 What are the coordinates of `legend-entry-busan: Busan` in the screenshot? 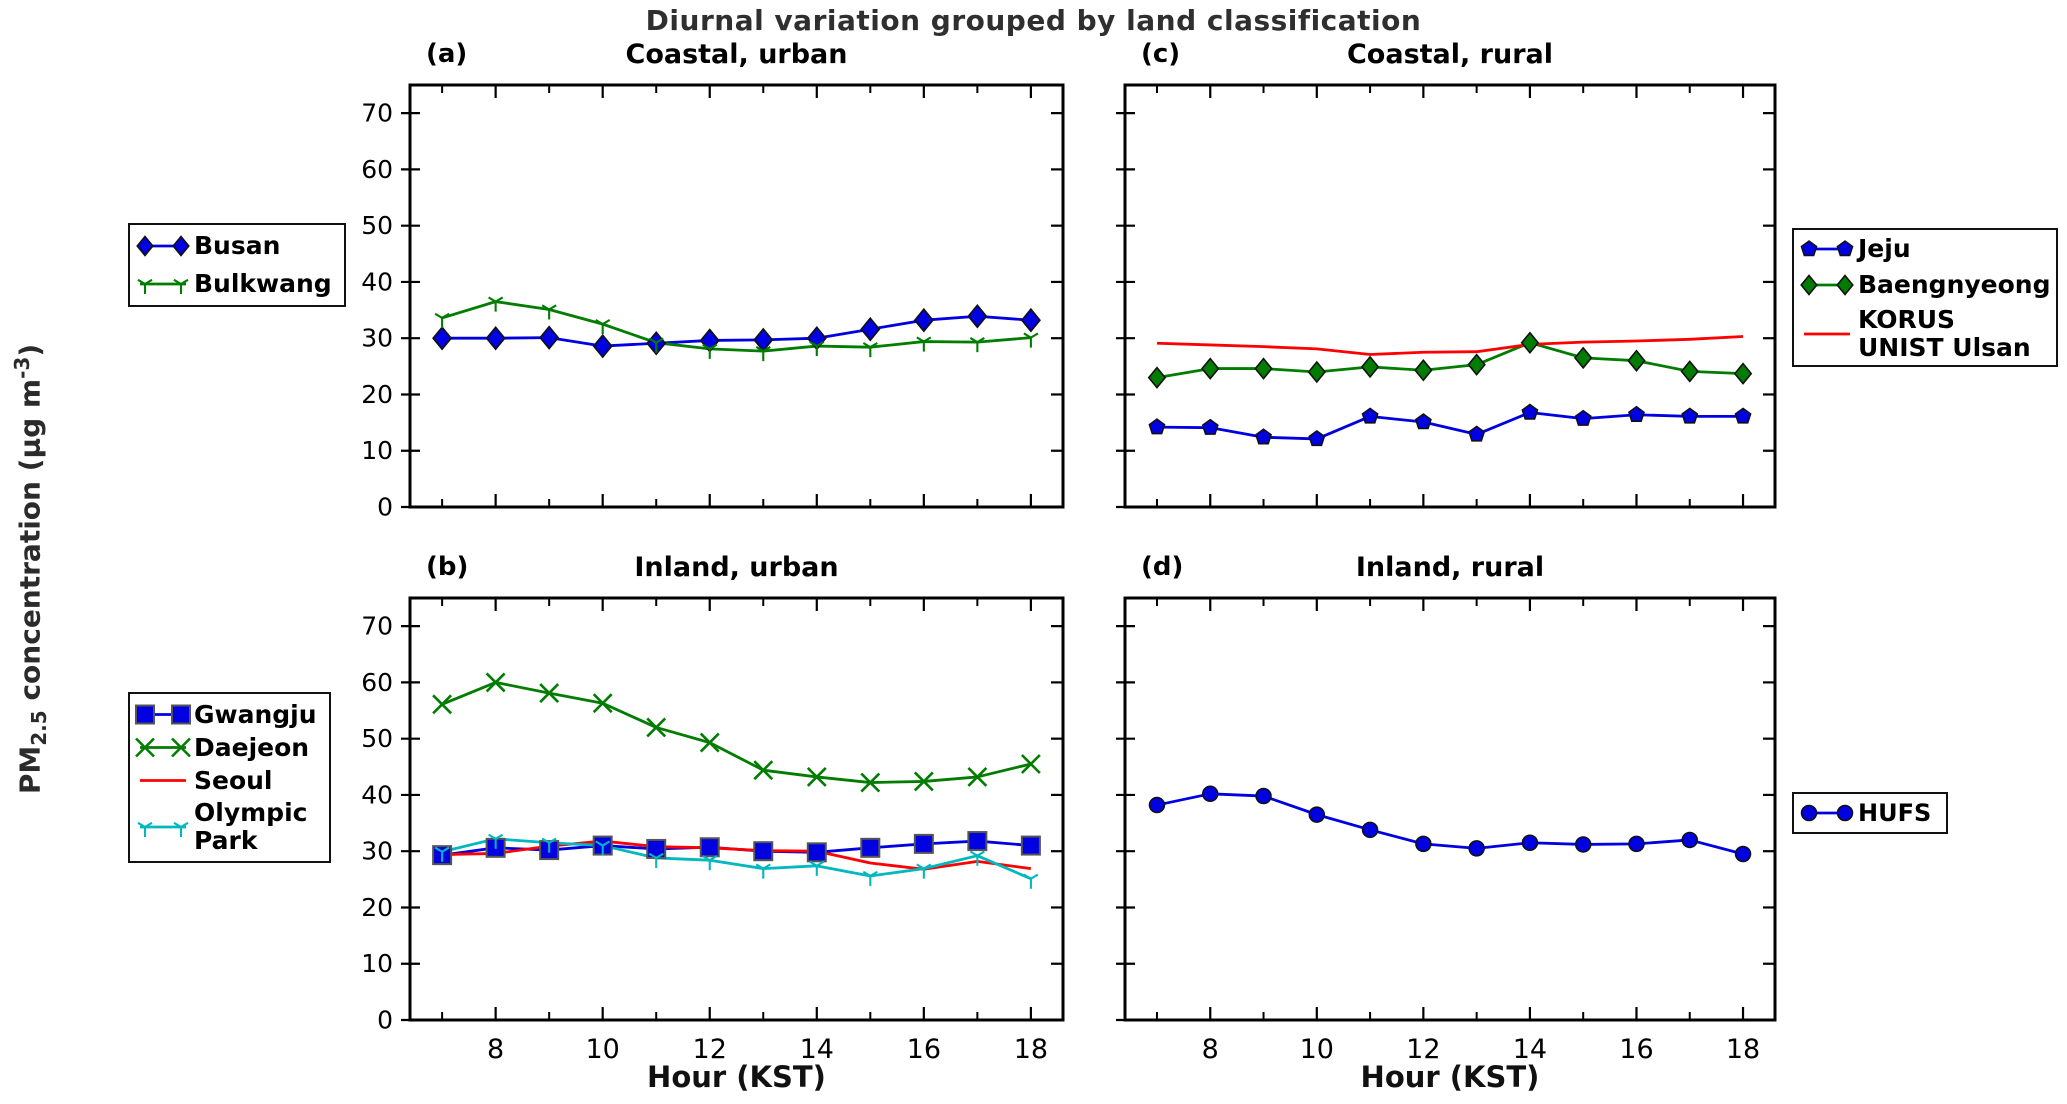 It's located at (235, 246).